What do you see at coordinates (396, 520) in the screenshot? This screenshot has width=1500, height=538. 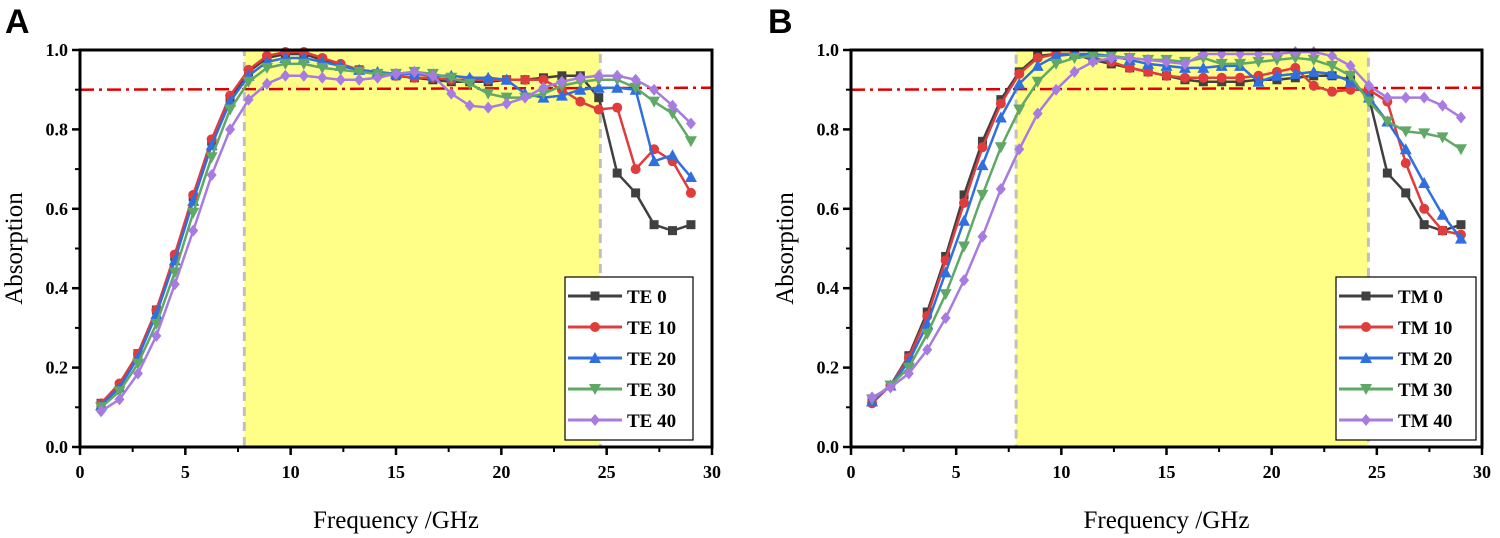 I see `x-axis-label: Frequency /GHz` at bounding box center [396, 520].